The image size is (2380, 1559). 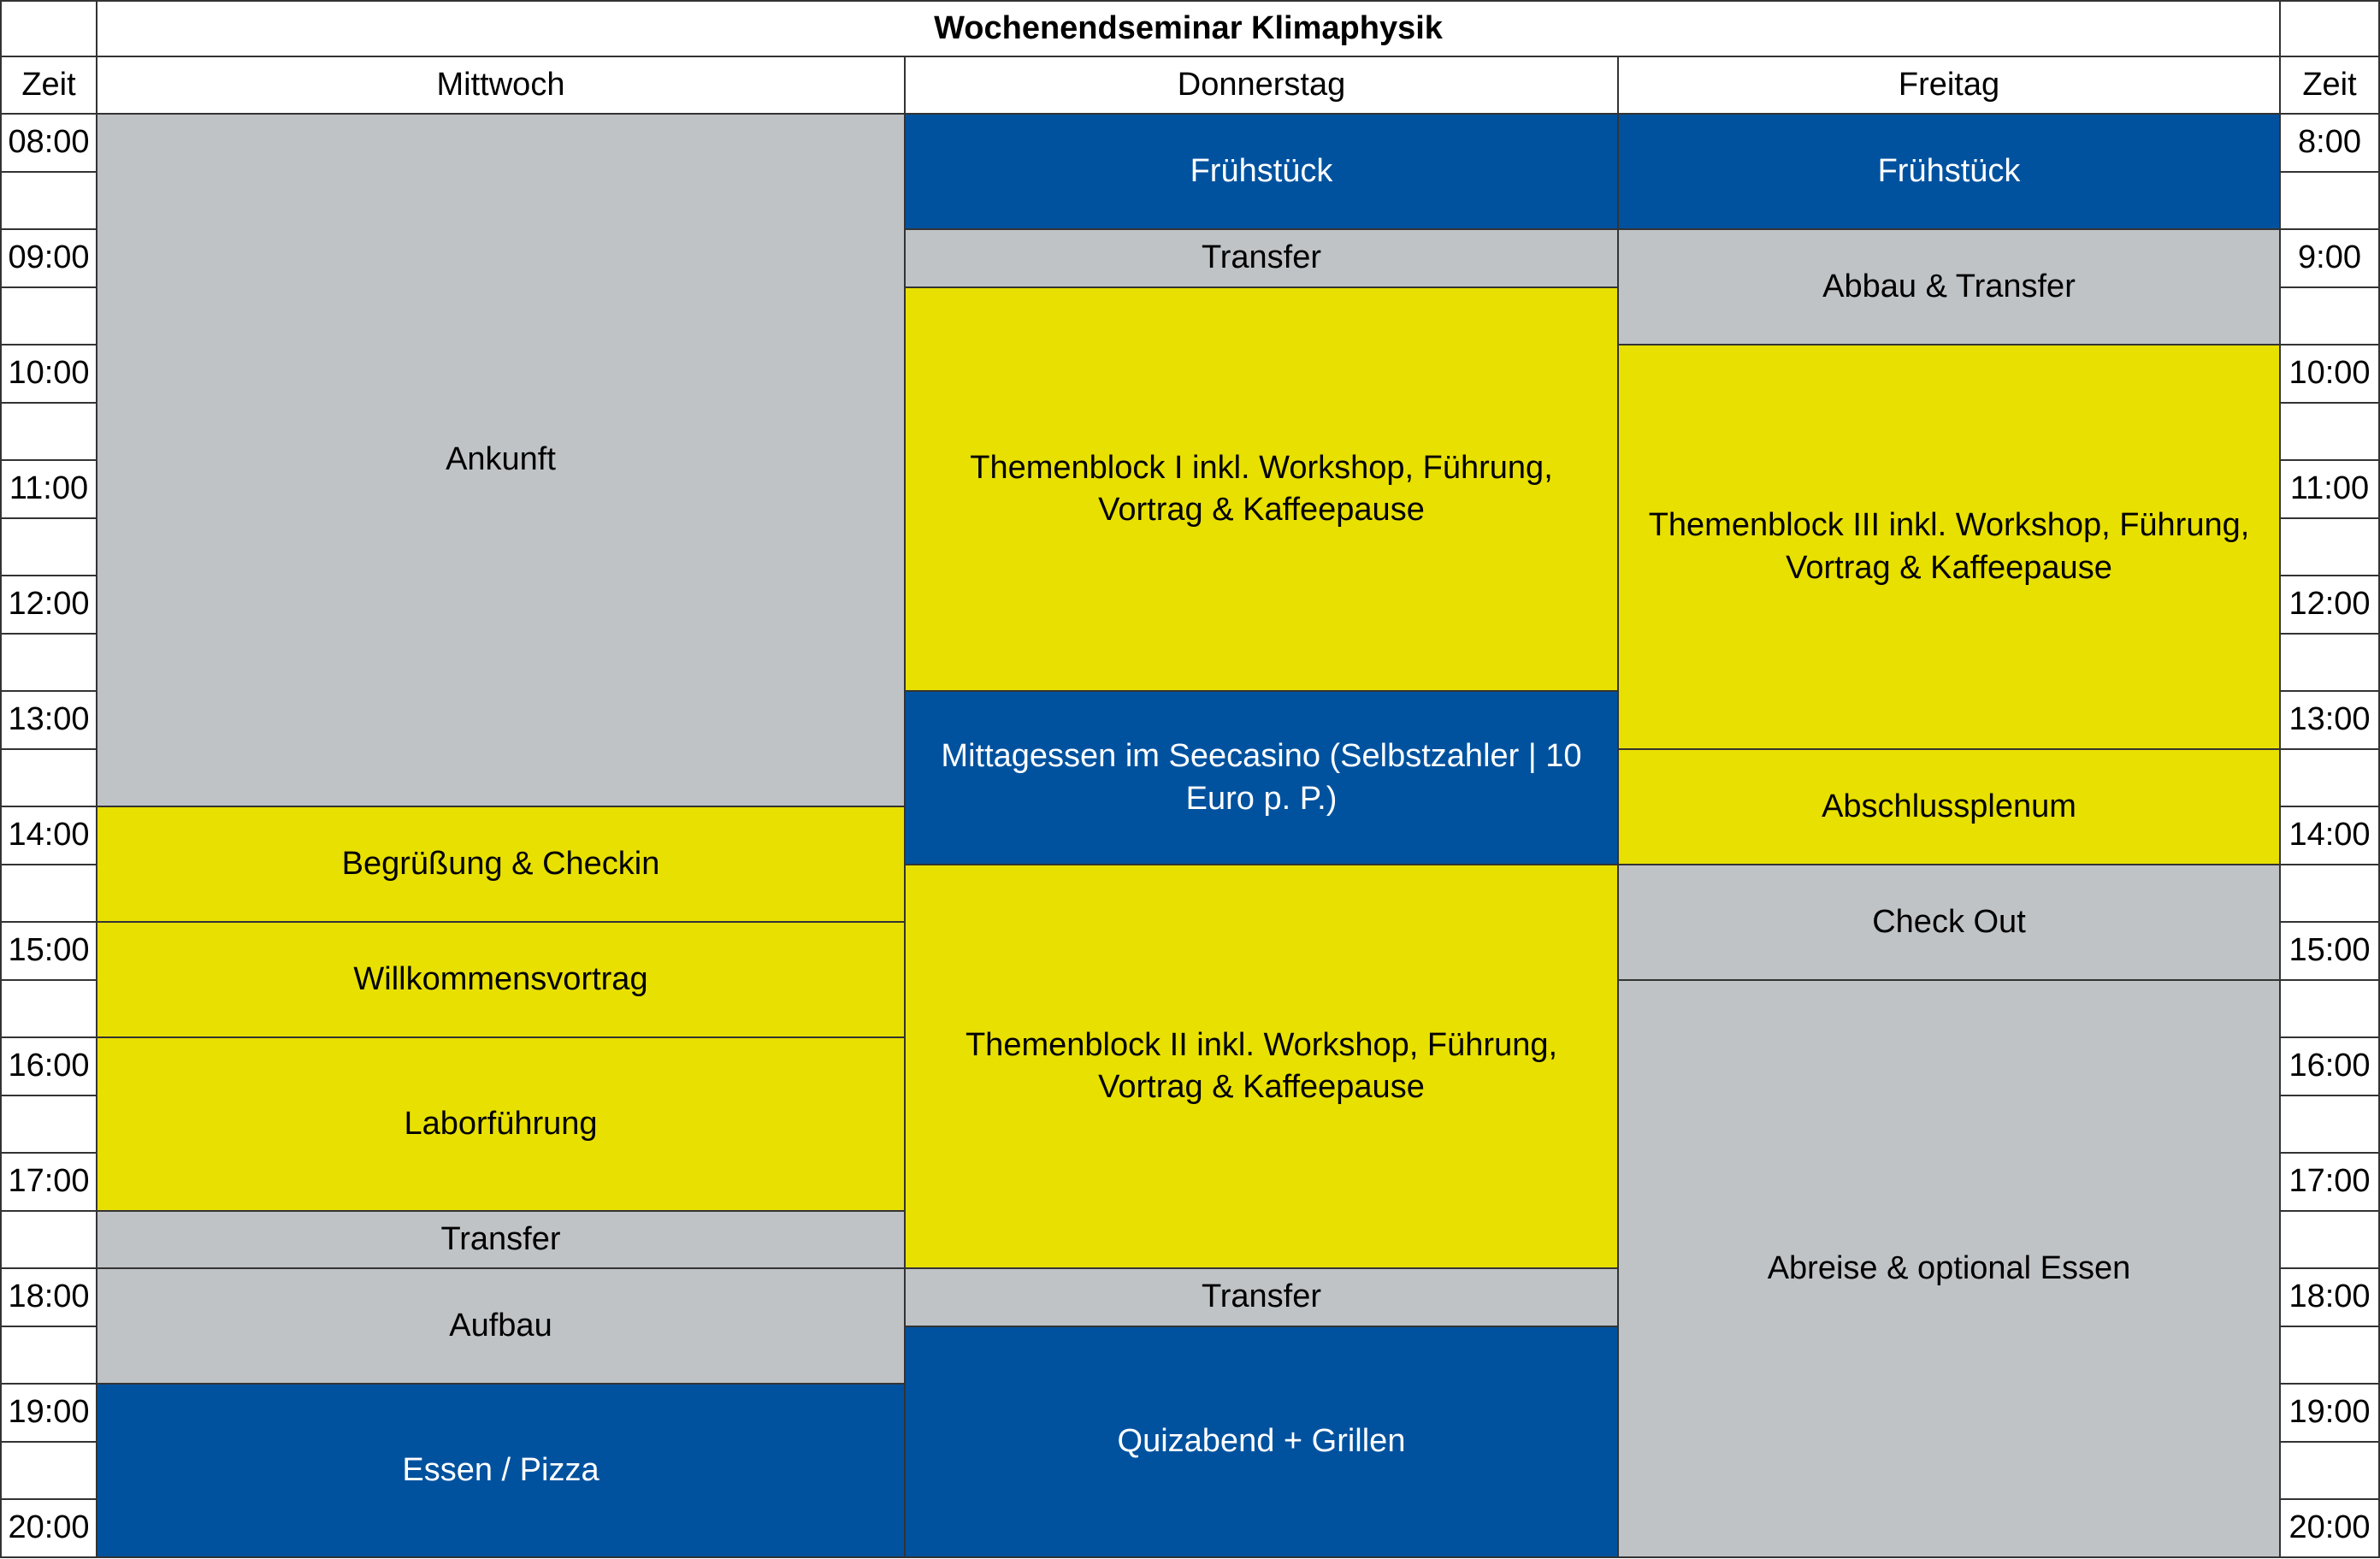 I want to click on time-label-right: 17:00, so click(x=2330, y=1183).